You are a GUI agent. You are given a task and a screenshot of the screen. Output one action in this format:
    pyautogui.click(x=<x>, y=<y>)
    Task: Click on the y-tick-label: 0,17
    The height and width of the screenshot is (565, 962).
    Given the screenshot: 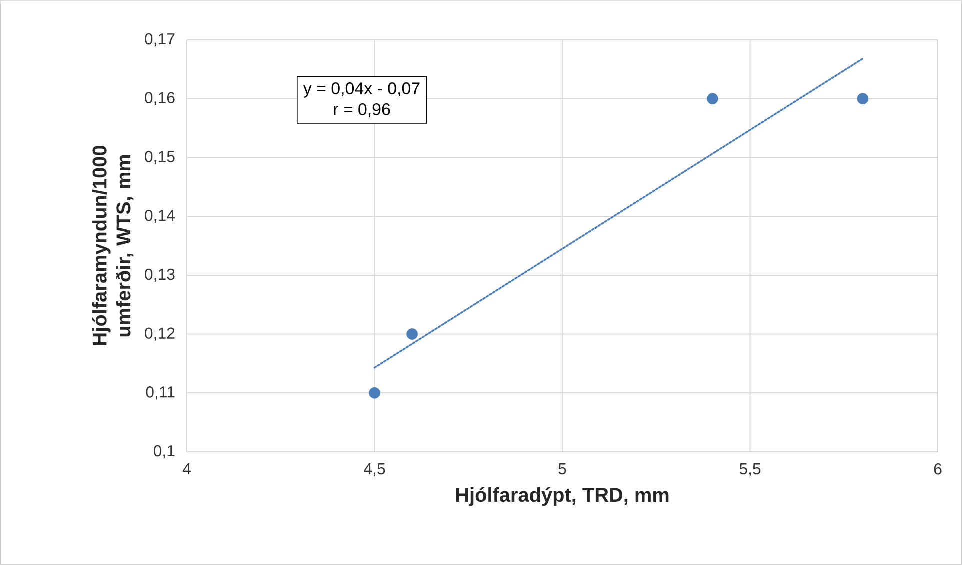 What is the action you would take?
    pyautogui.click(x=160, y=40)
    